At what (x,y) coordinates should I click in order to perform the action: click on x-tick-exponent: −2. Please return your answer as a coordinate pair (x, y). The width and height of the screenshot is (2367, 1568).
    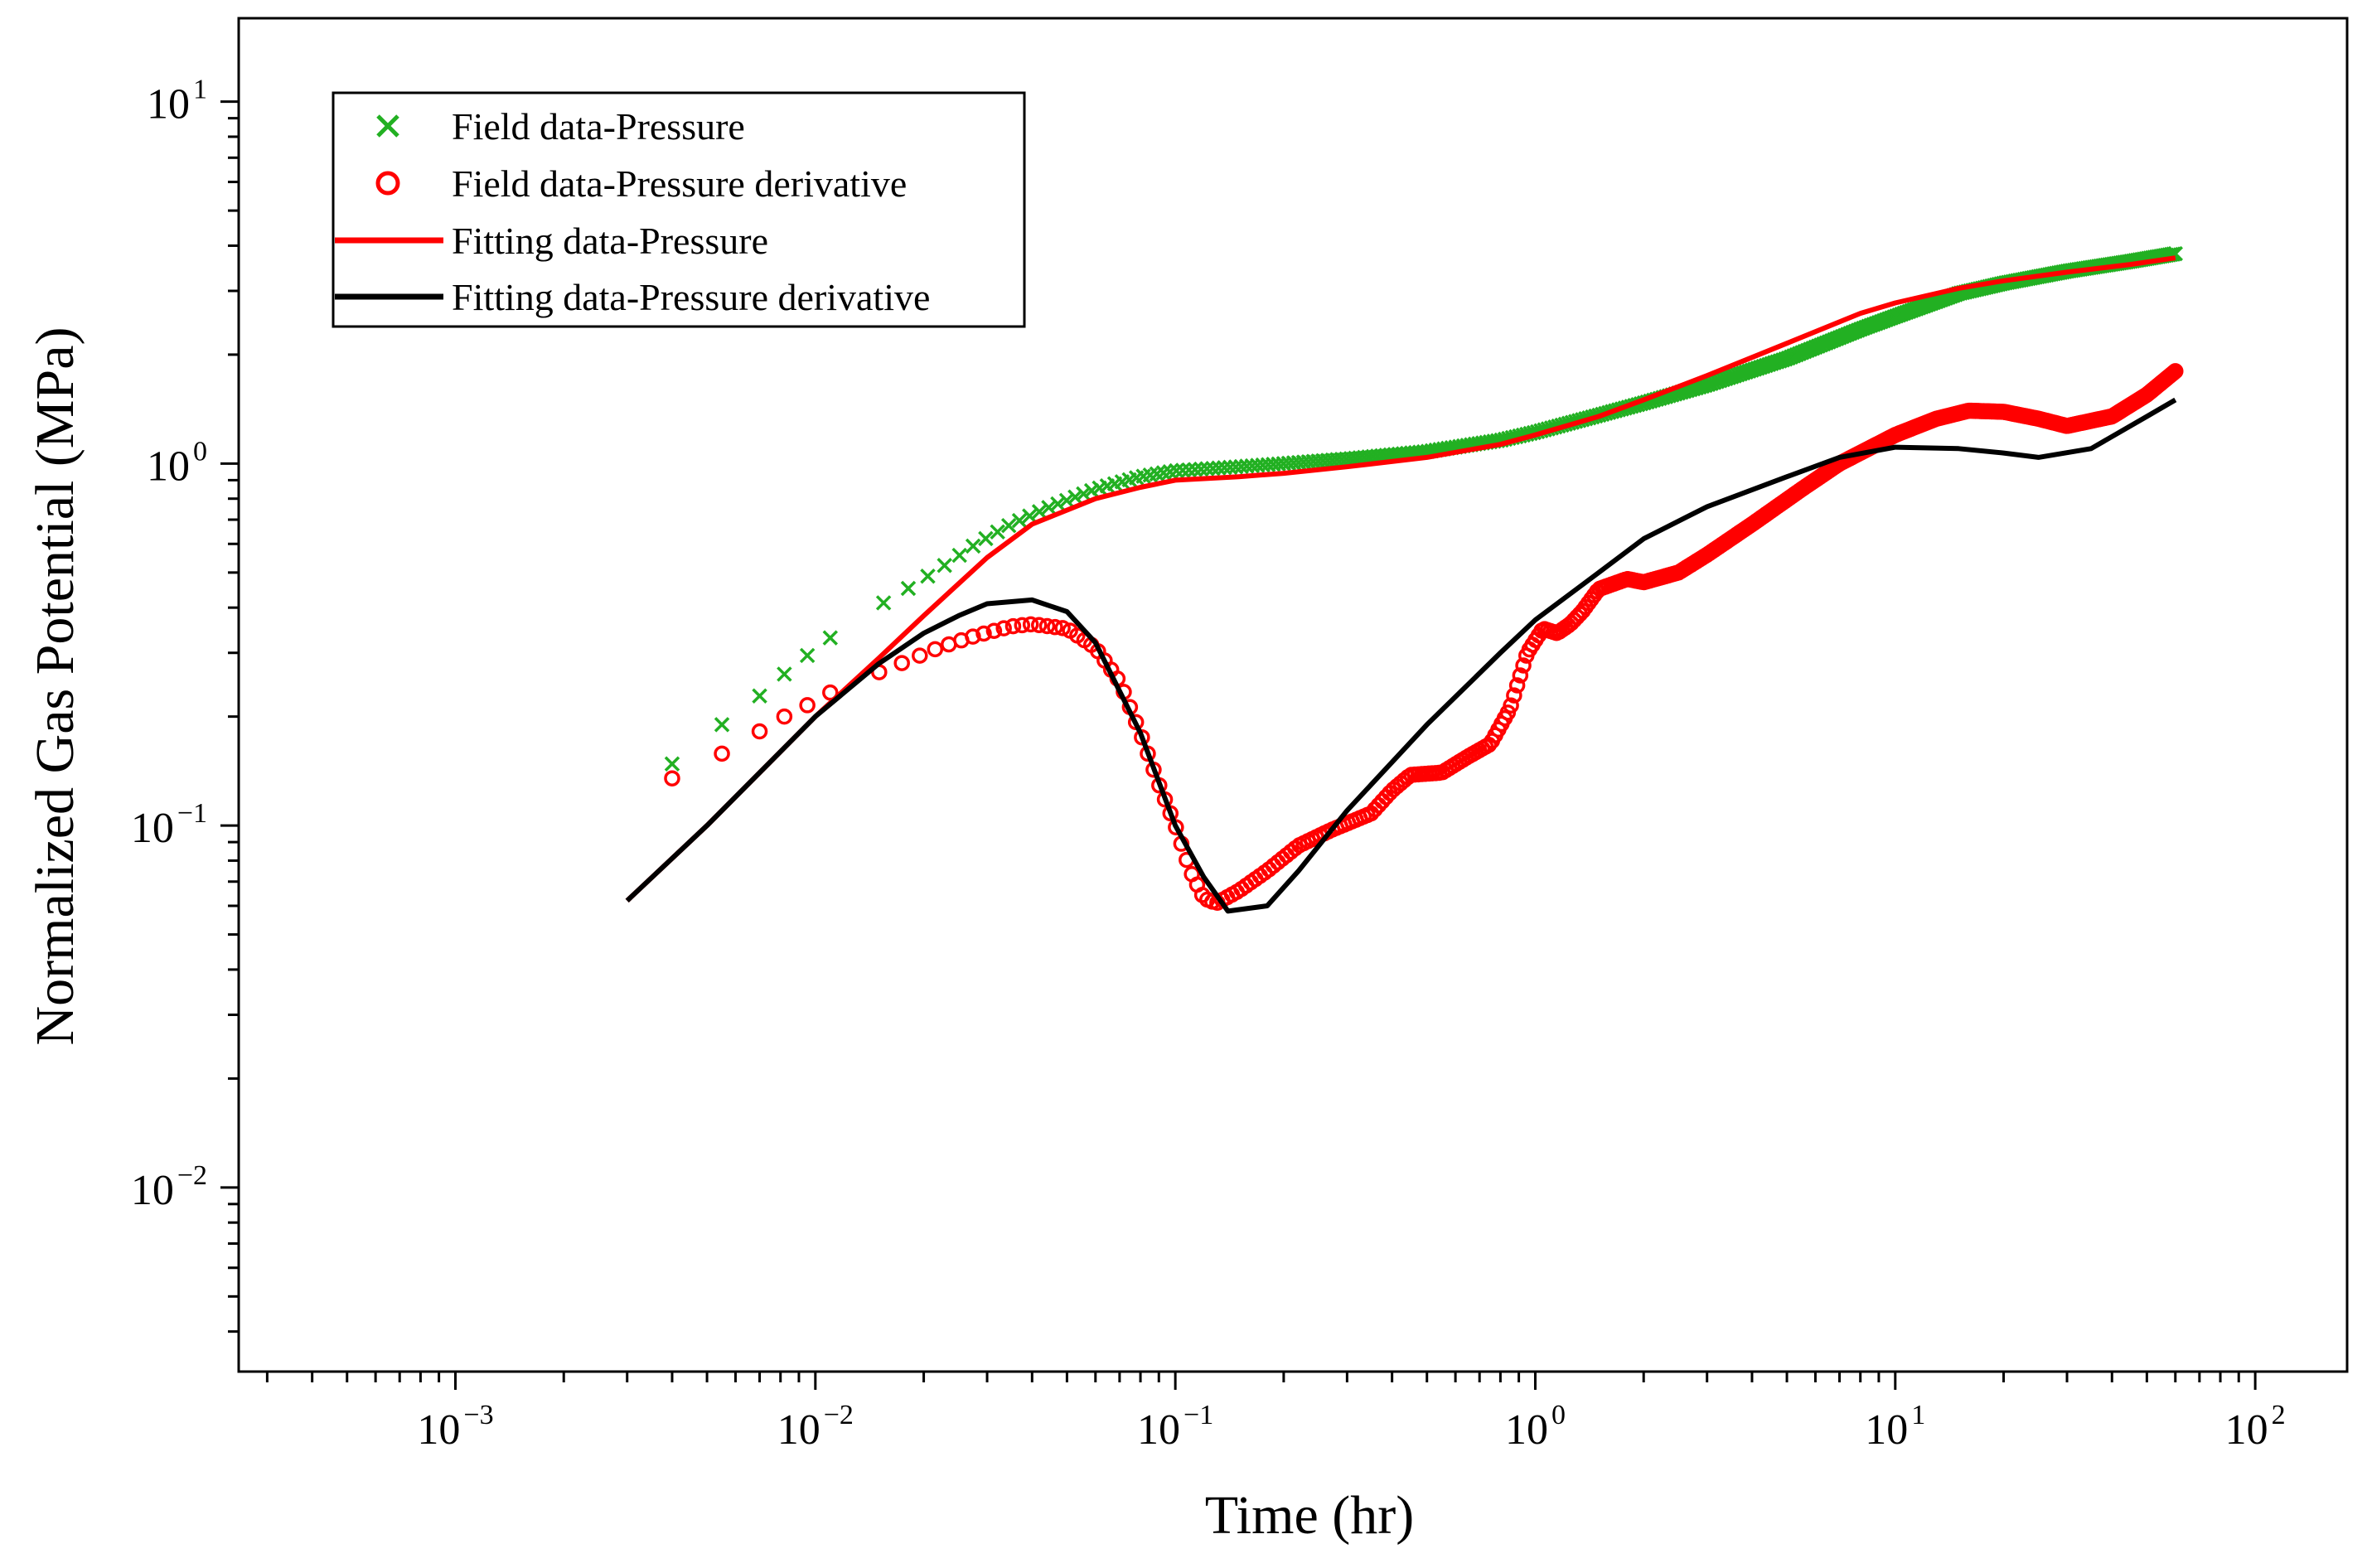
    Looking at the image, I should click on (839, 1415).